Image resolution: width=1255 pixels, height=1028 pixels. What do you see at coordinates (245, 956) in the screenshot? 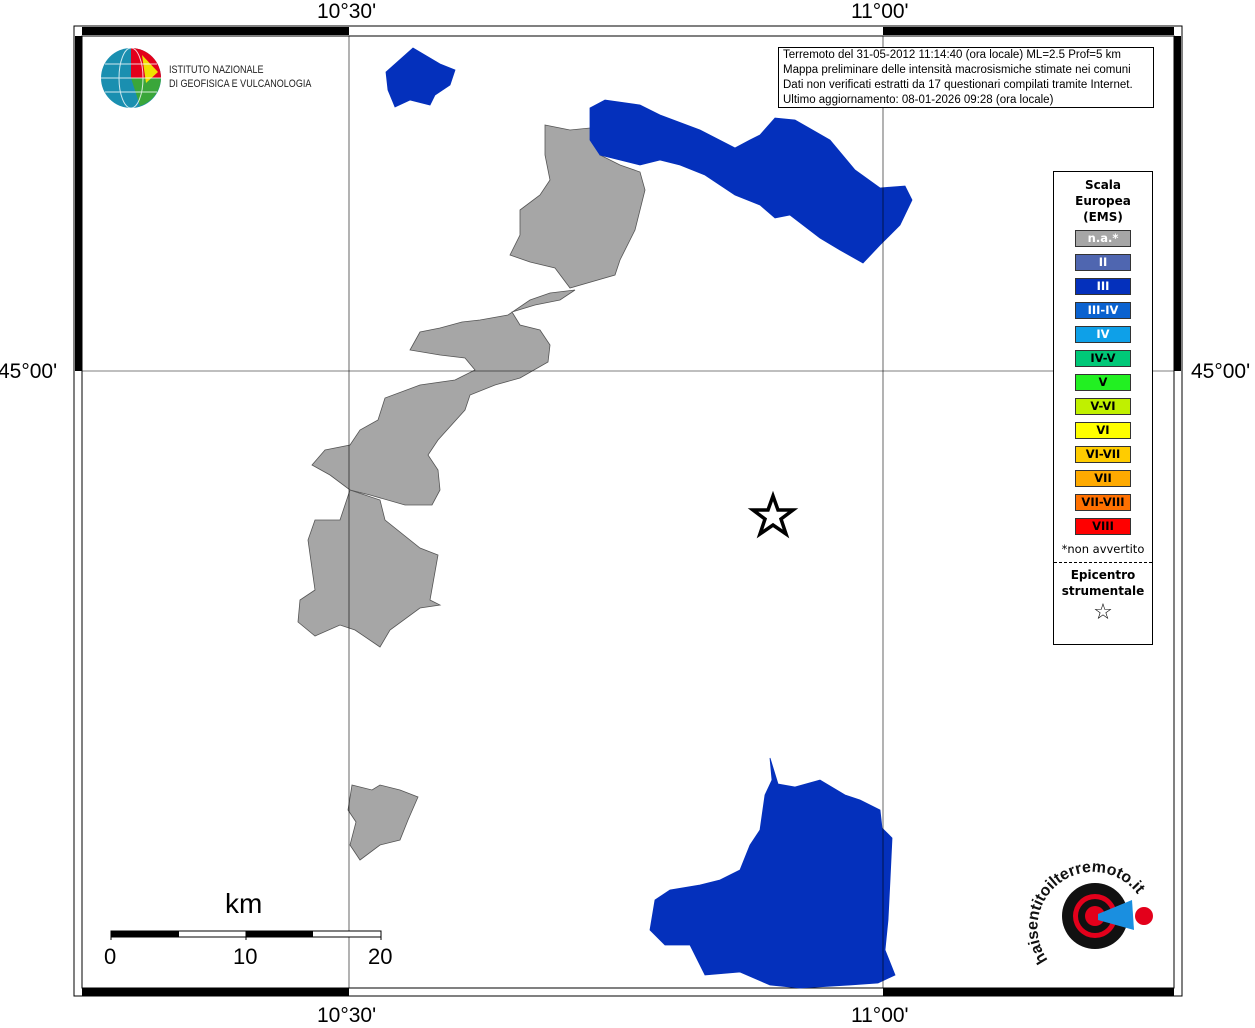
I see `scale-tick-label: 10` at bounding box center [245, 956].